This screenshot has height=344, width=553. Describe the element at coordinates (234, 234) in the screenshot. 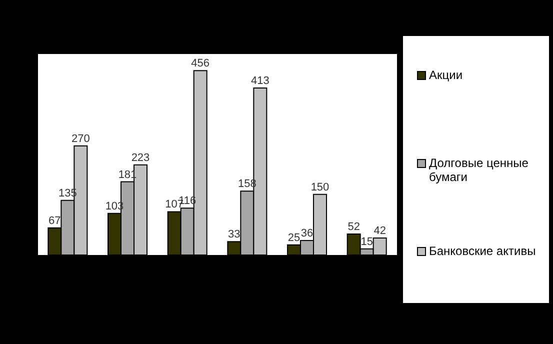

I see `data-label: 33` at that location.